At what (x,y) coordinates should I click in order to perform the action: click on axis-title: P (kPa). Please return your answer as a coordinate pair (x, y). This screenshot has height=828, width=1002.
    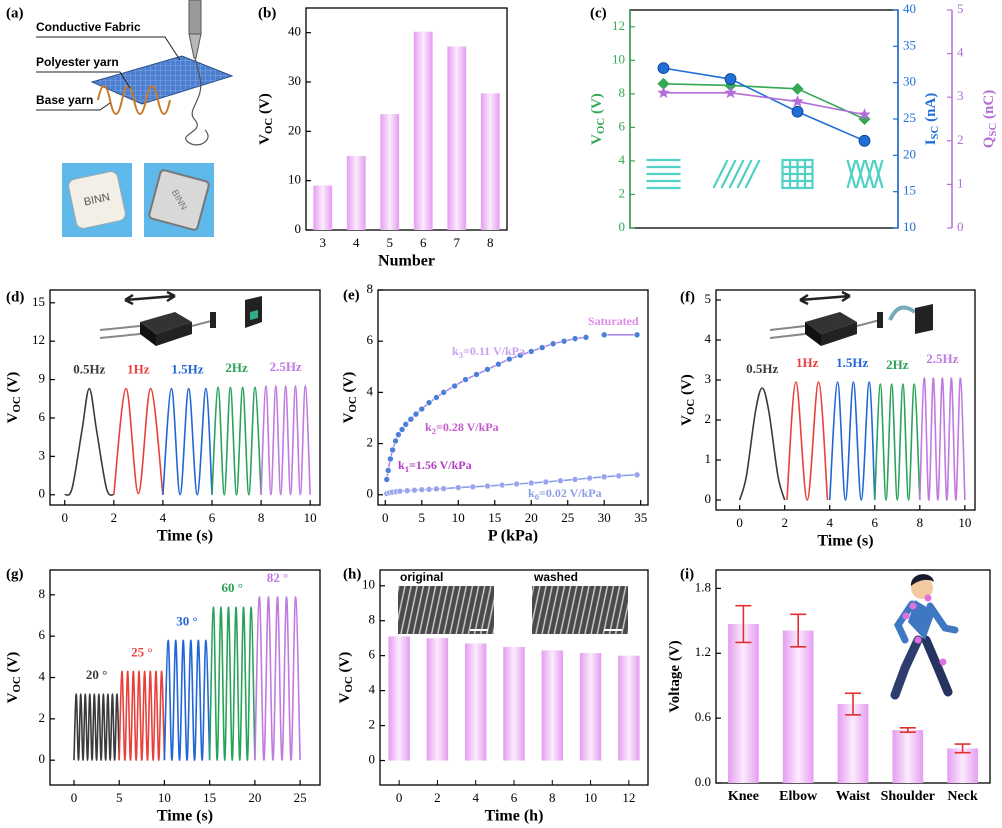
    Looking at the image, I should click on (513, 536).